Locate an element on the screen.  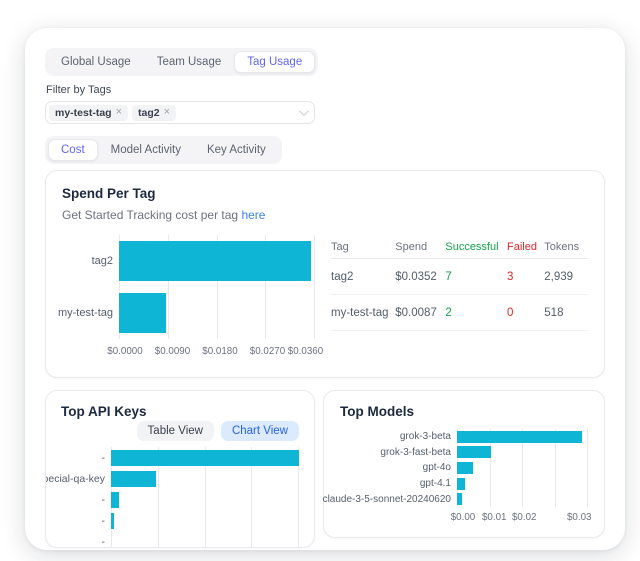
tag-chip-label: my-test-tag is located at coordinates (83, 112).